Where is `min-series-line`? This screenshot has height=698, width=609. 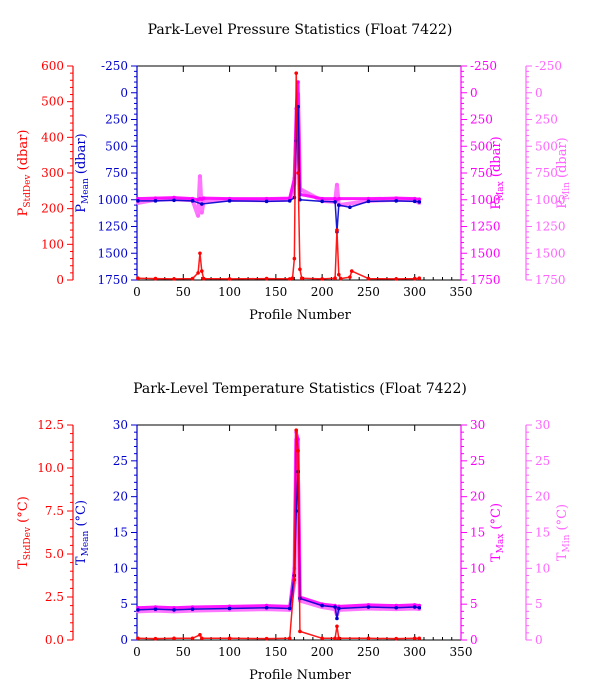
min-series-line is located at coordinates (278, 527).